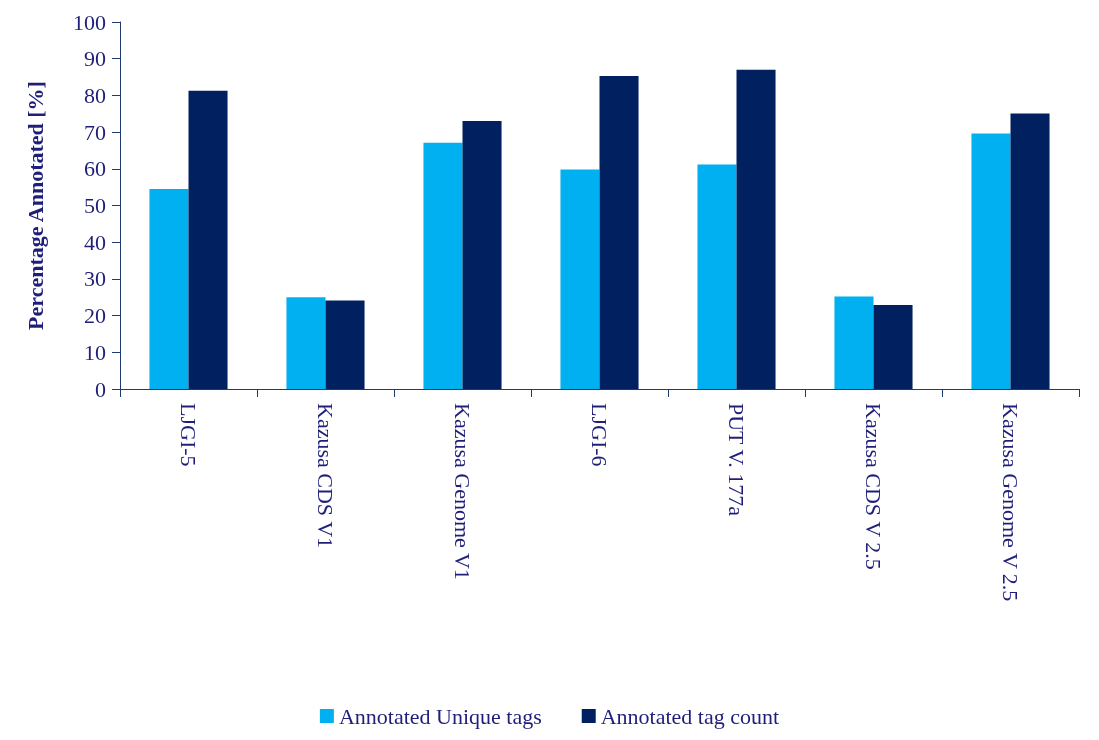 The width and height of the screenshot is (1099, 740). Describe the element at coordinates (690, 716) in the screenshot. I see `legend-label: Annotated tag count` at that location.